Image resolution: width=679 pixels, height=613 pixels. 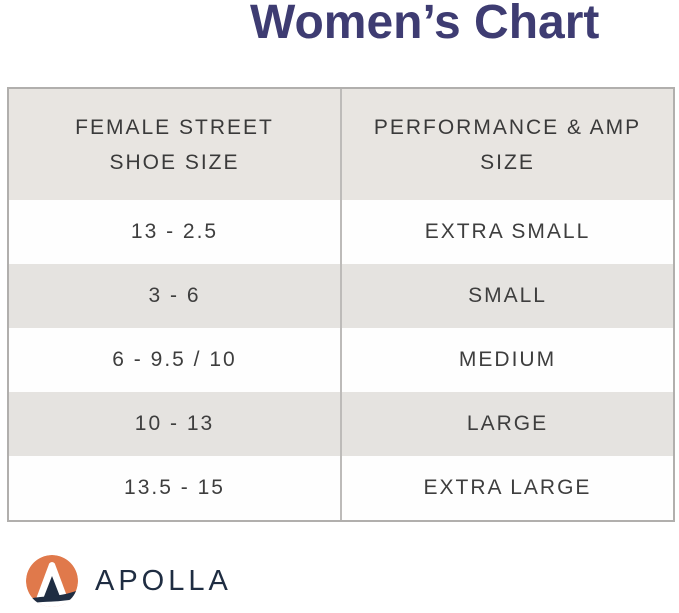 I want to click on table-row: 13.5 - 15 EXTRA LARGE, so click(x=341, y=488).